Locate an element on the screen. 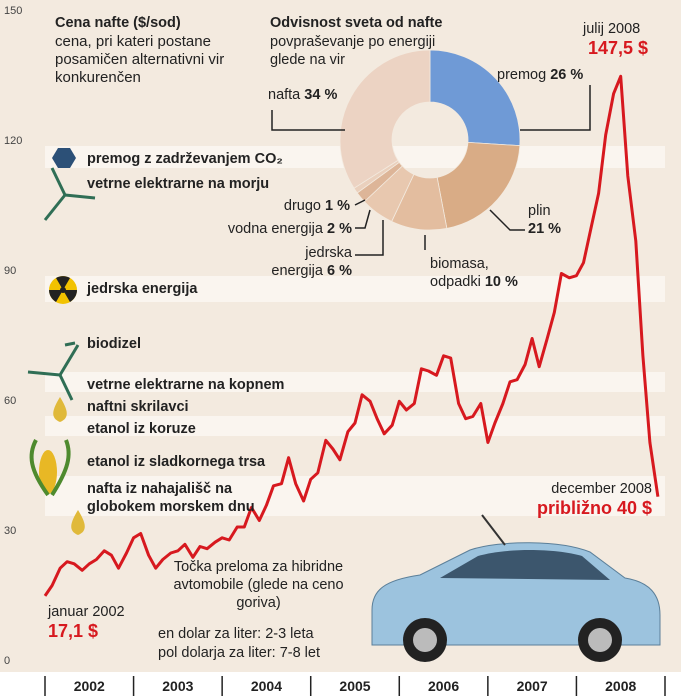 Image resolution: width=681 pixels, height=699 pixels. y-tick-label: 30 is located at coordinates (10, 531).